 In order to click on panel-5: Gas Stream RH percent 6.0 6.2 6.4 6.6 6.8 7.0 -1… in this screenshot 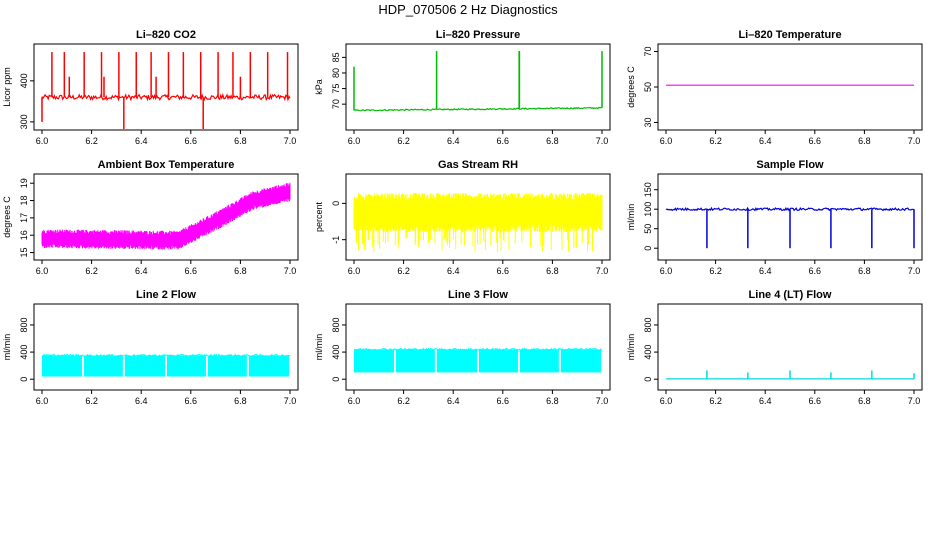, I will do `click(462, 217)`.